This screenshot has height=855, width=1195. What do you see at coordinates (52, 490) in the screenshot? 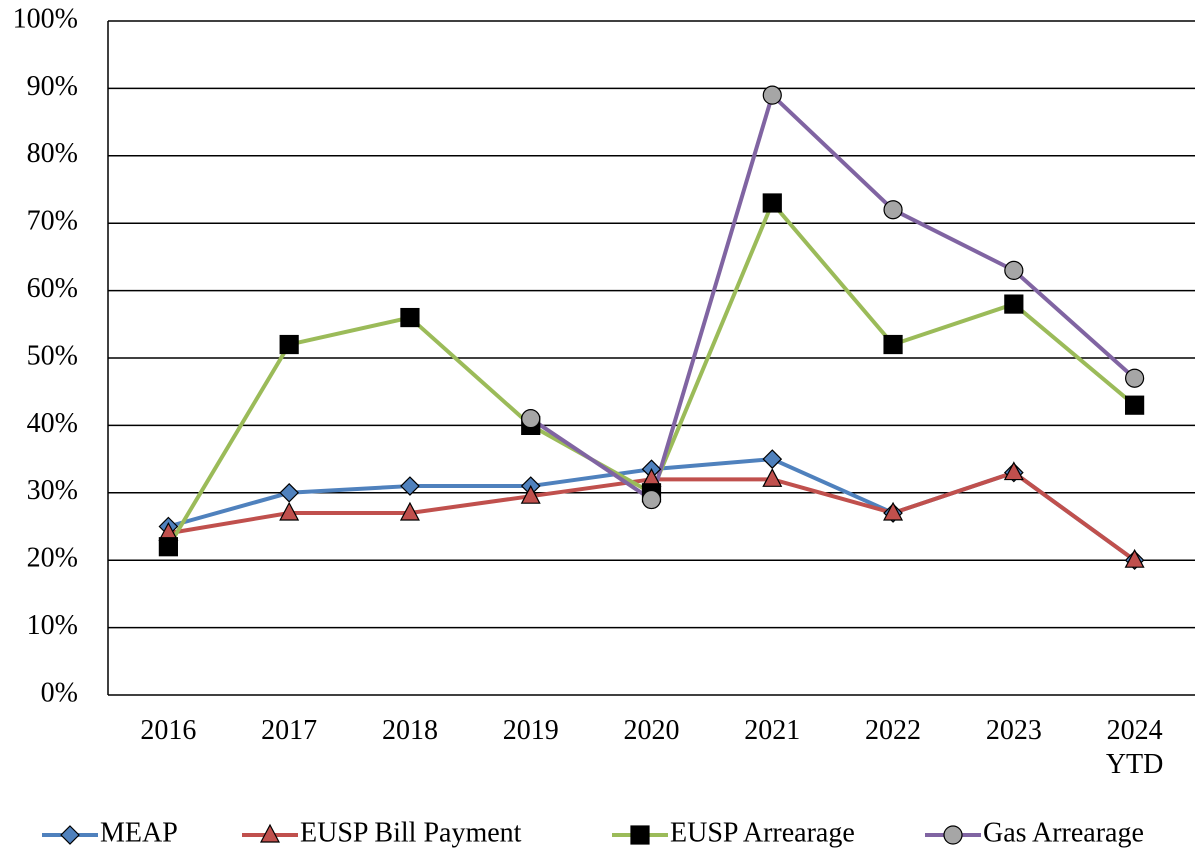
I see `y-tick-label: 30%` at bounding box center [52, 490].